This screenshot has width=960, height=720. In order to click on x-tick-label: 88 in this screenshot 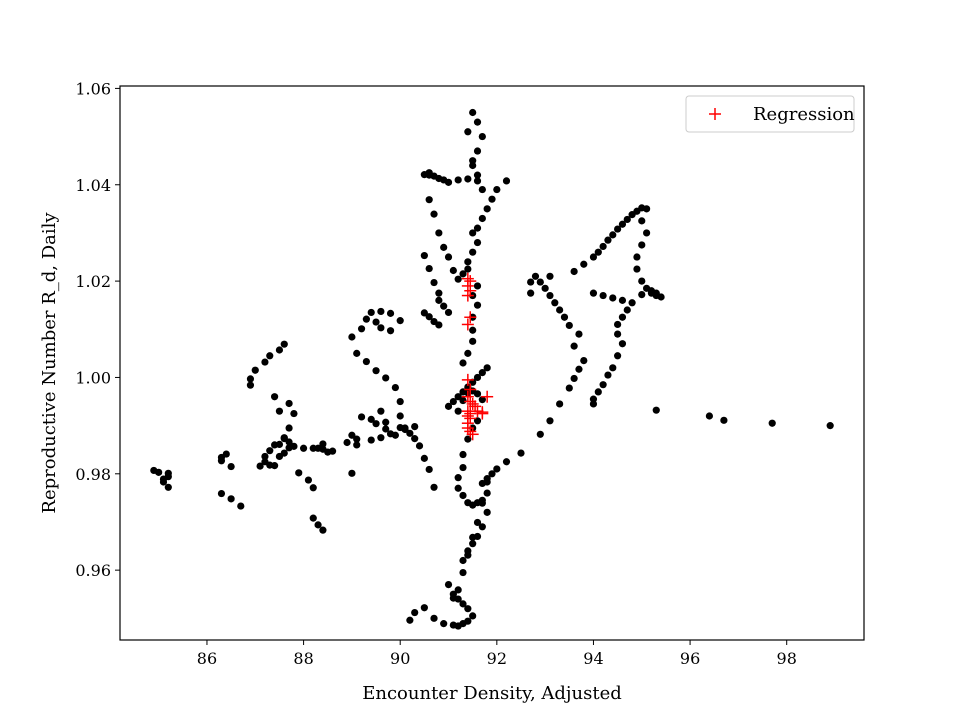, I will do `click(303, 658)`.